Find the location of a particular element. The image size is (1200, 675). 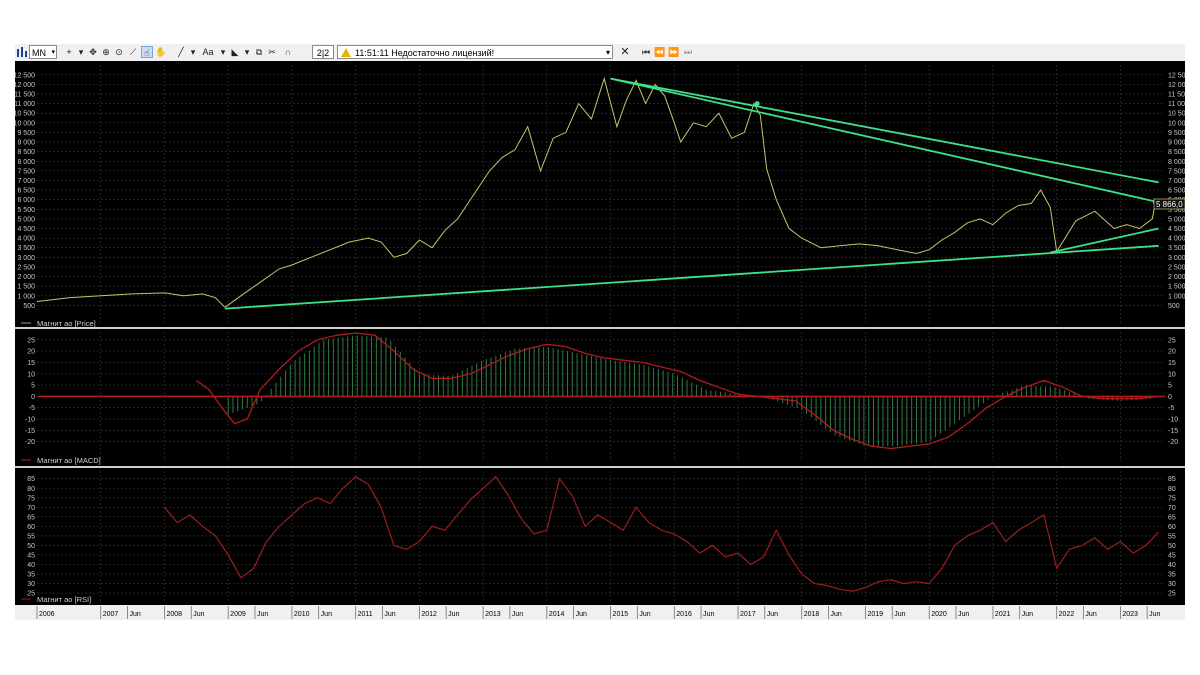

price-axis-tick-label-right: 9 500 is located at coordinates (1176, 133).